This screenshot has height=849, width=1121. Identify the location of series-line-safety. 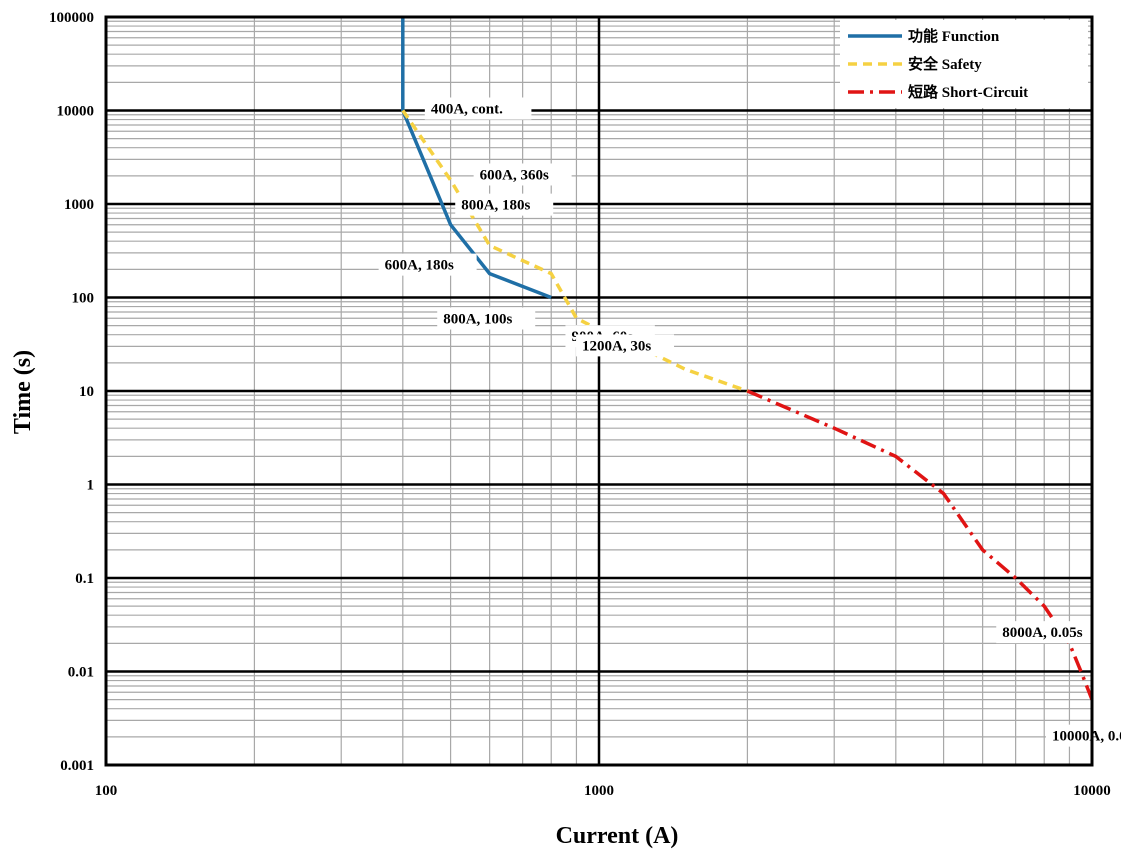
(574, 251).